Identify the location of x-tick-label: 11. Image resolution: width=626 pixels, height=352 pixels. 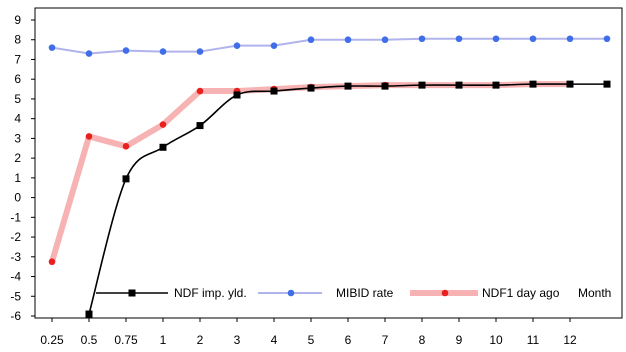
(533, 340).